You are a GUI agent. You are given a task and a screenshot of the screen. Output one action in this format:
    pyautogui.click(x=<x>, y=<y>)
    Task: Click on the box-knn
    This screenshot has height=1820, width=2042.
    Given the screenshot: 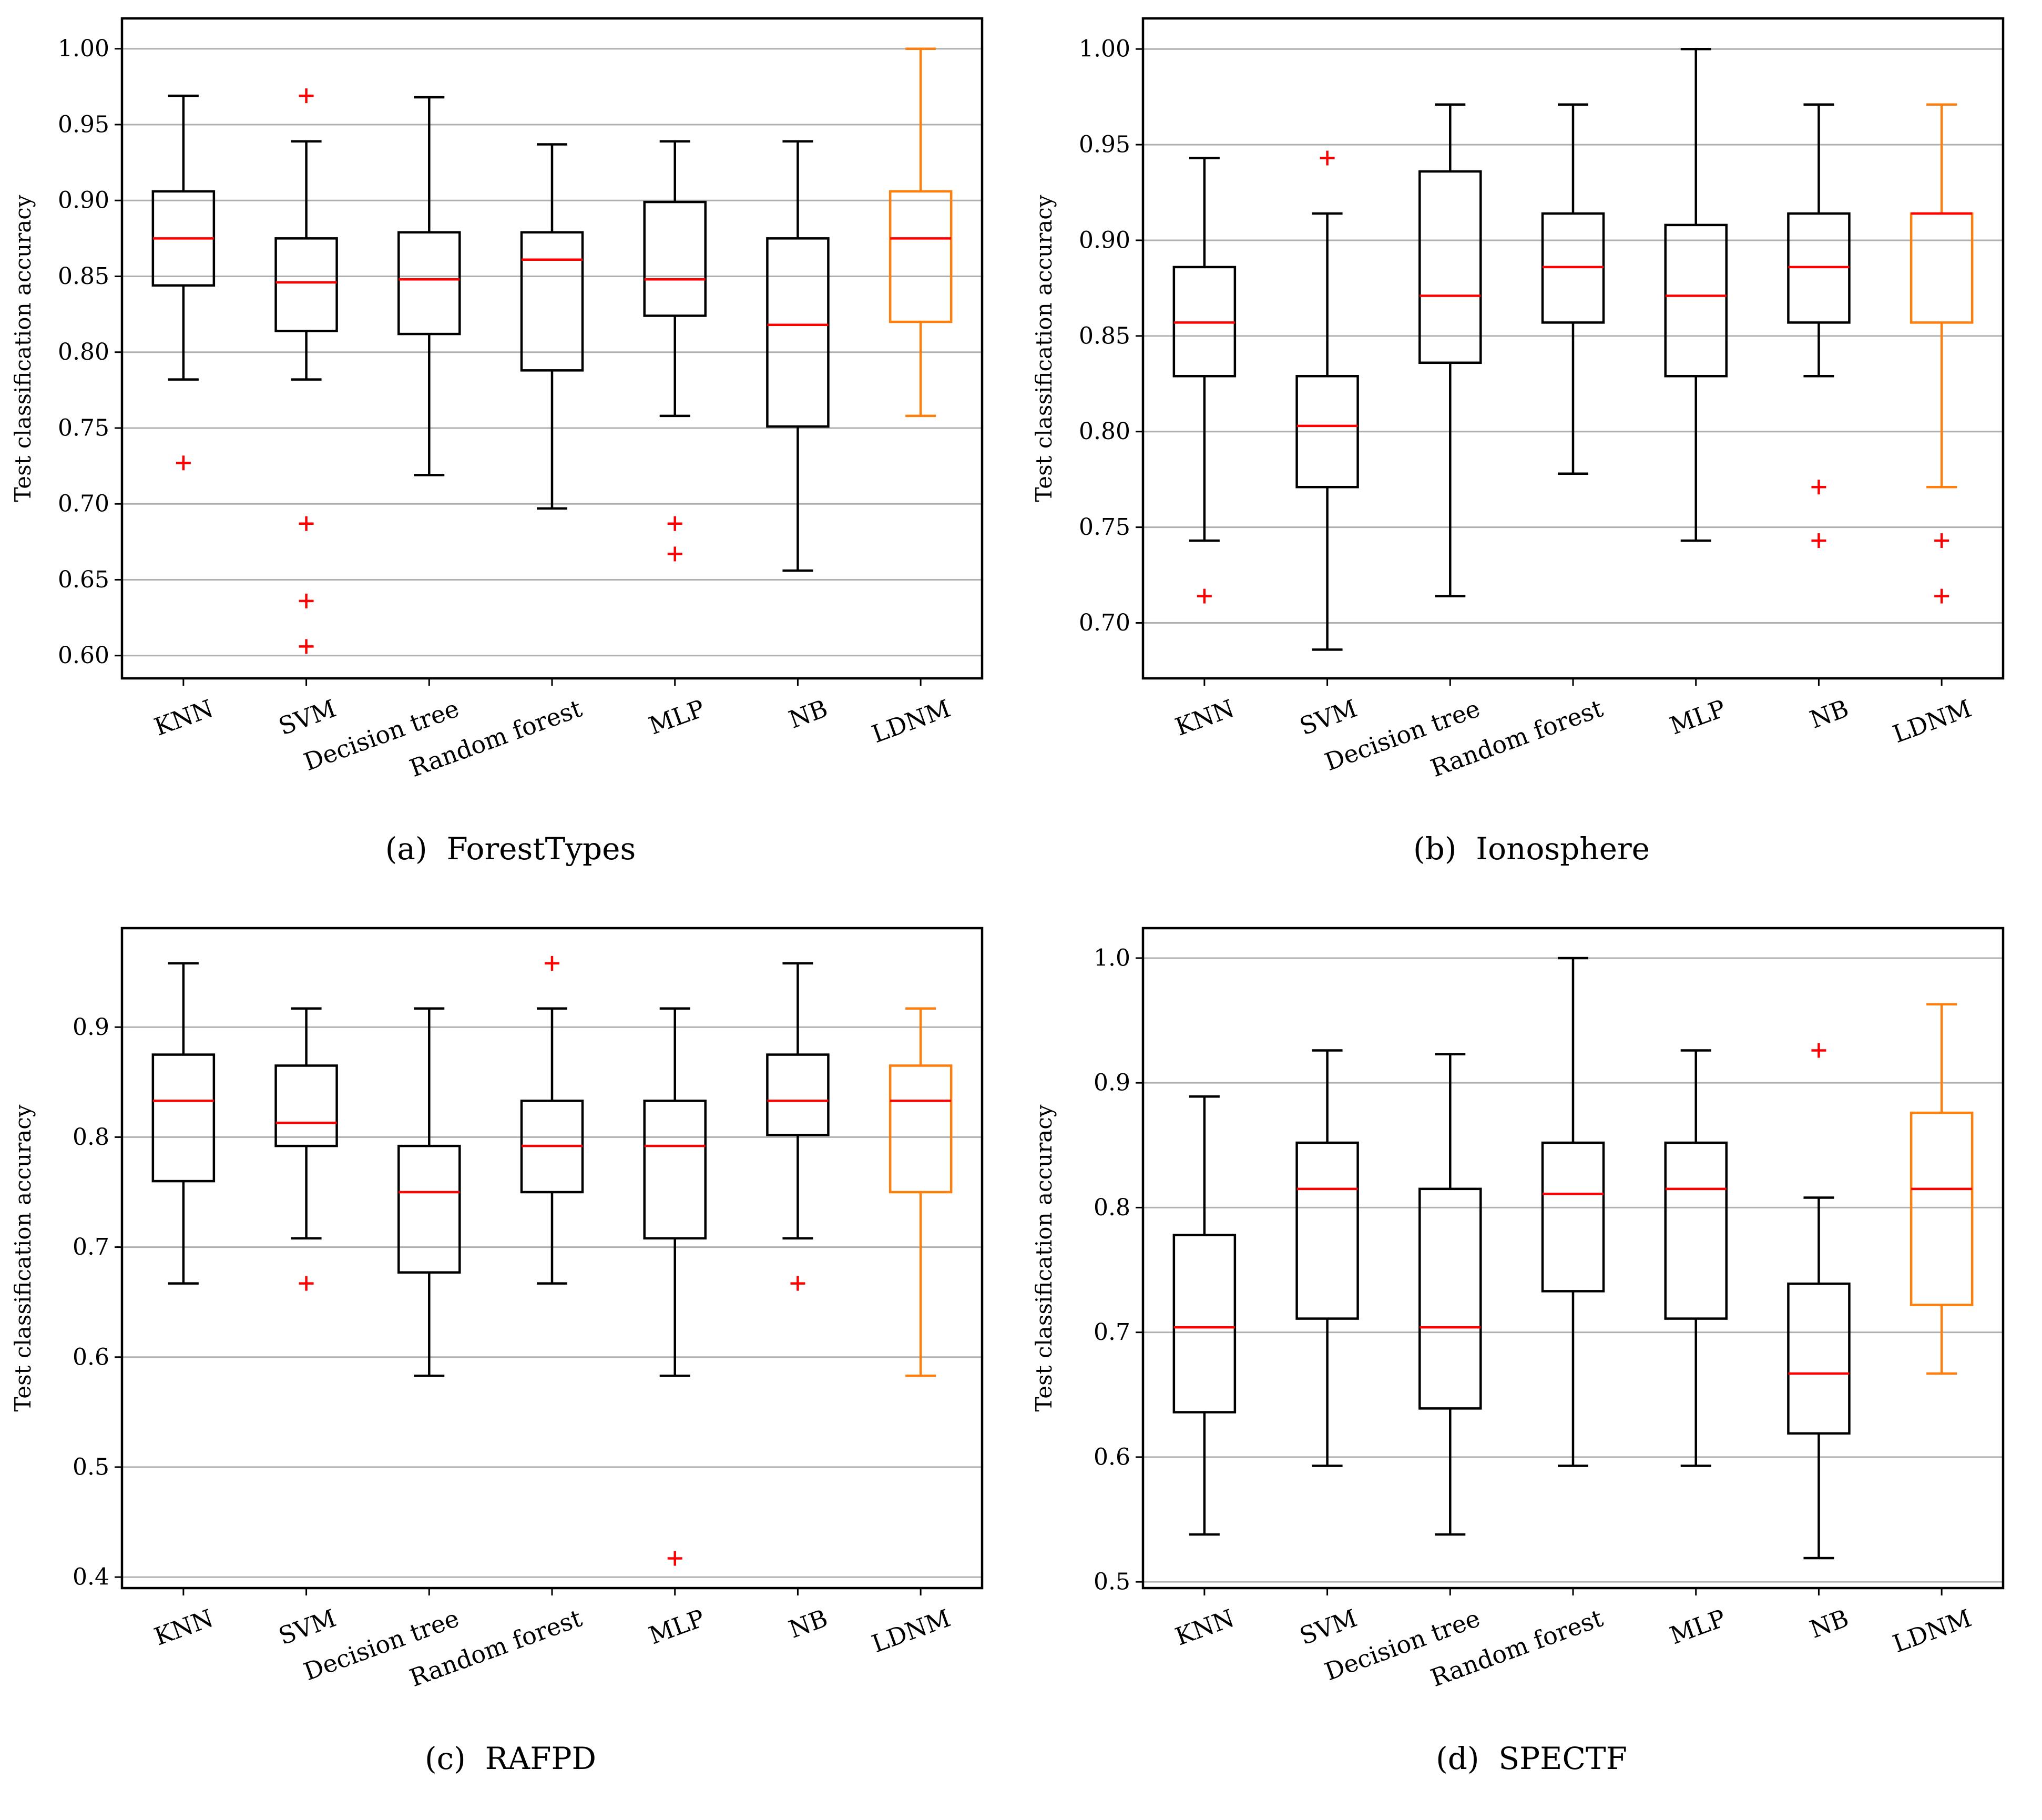 What is the action you would take?
    pyautogui.click(x=184, y=1123)
    